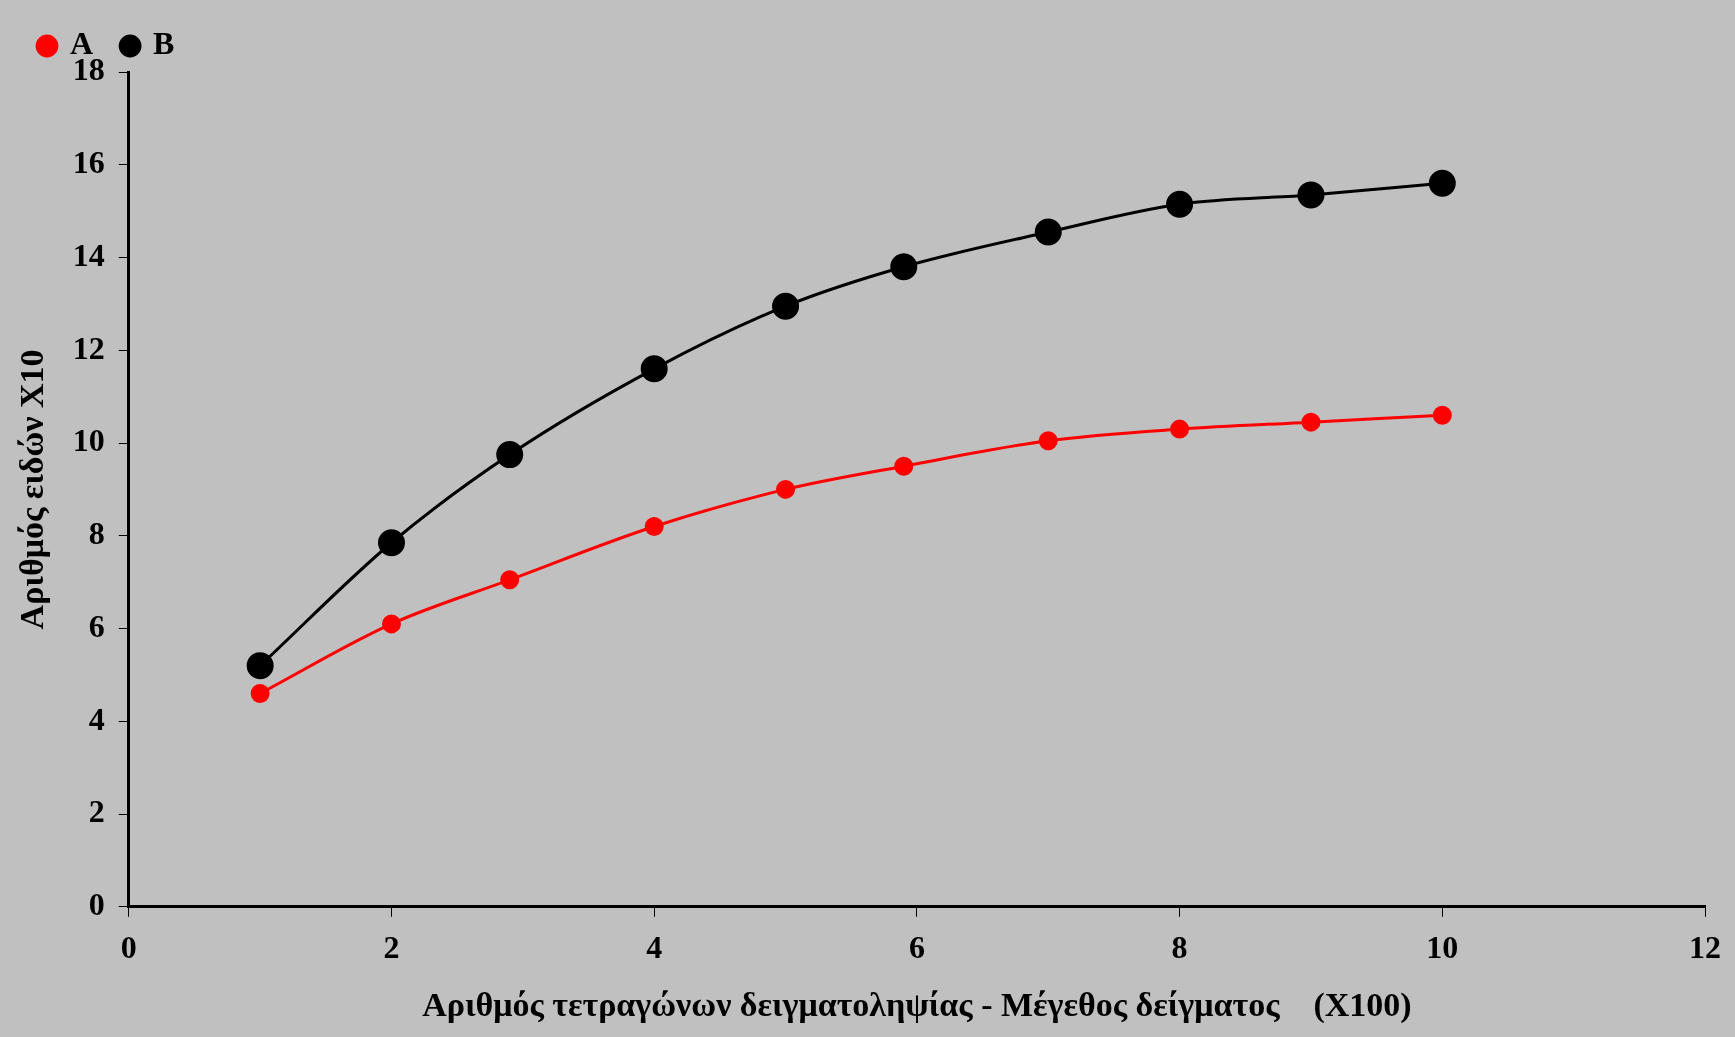  Describe the element at coordinates (96, 904) in the screenshot. I see `y-tick-label: 0` at that location.